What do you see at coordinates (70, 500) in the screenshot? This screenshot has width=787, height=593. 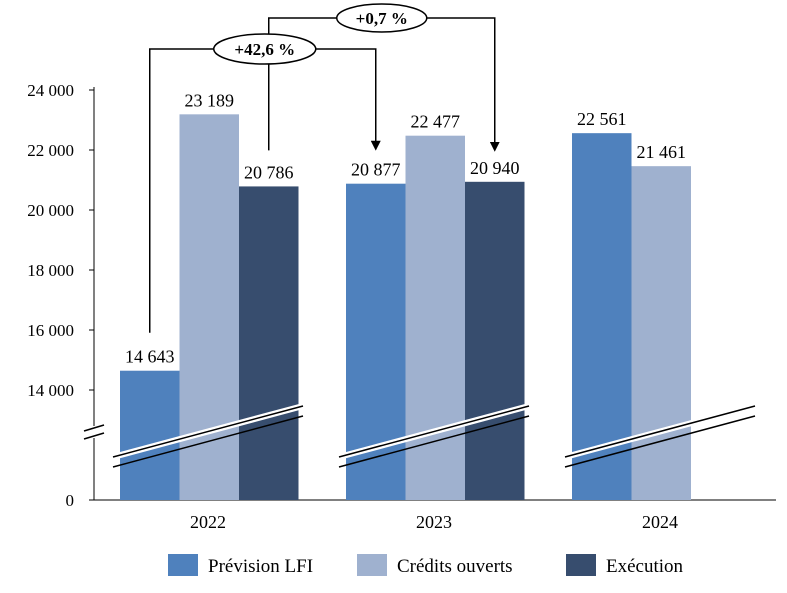 I see `y-tick-label: 0` at bounding box center [70, 500].